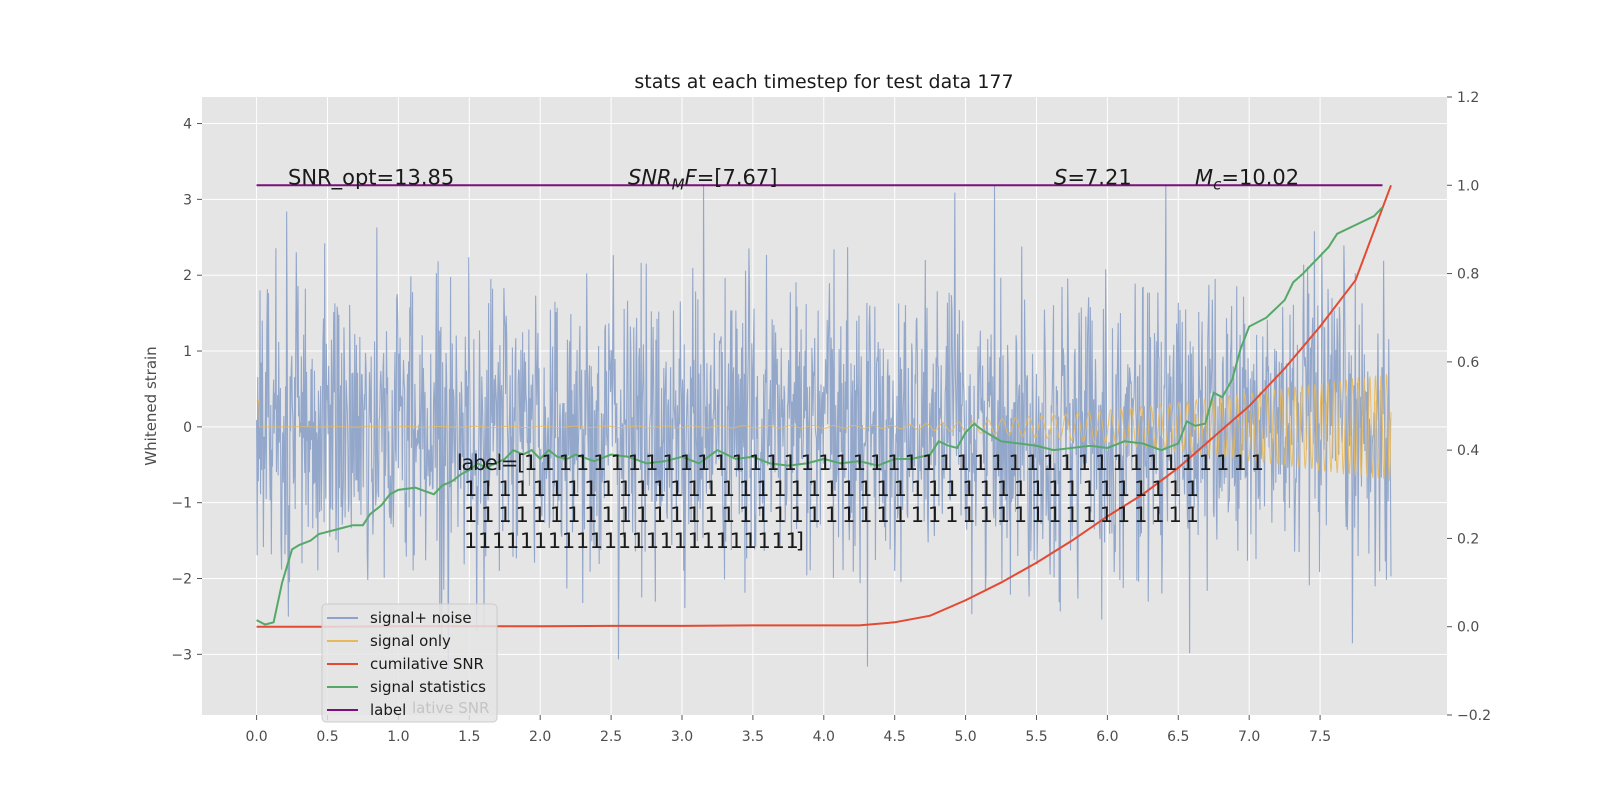 Image resolution: width=1600 pixels, height=800 pixels. What do you see at coordinates (1468, 98) in the screenshot?
I see `y2-tick-label: 1.2` at bounding box center [1468, 98].